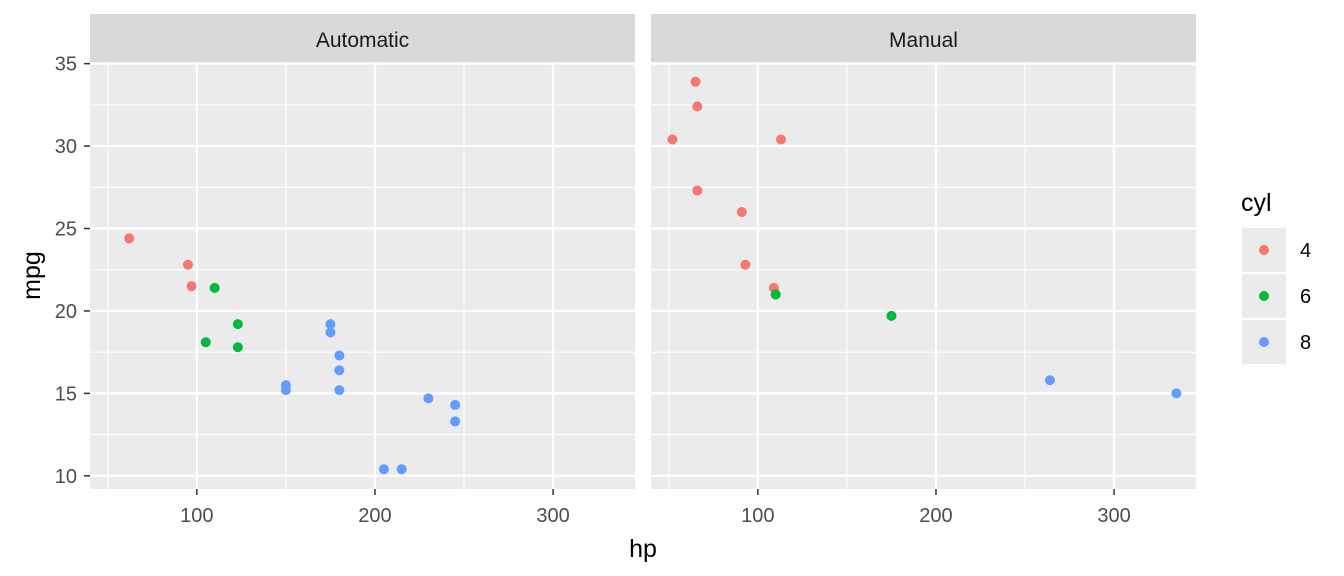 The width and height of the screenshot is (1344, 576). Describe the element at coordinates (66, 477) in the screenshot. I see `y-tick-label: 10` at that location.